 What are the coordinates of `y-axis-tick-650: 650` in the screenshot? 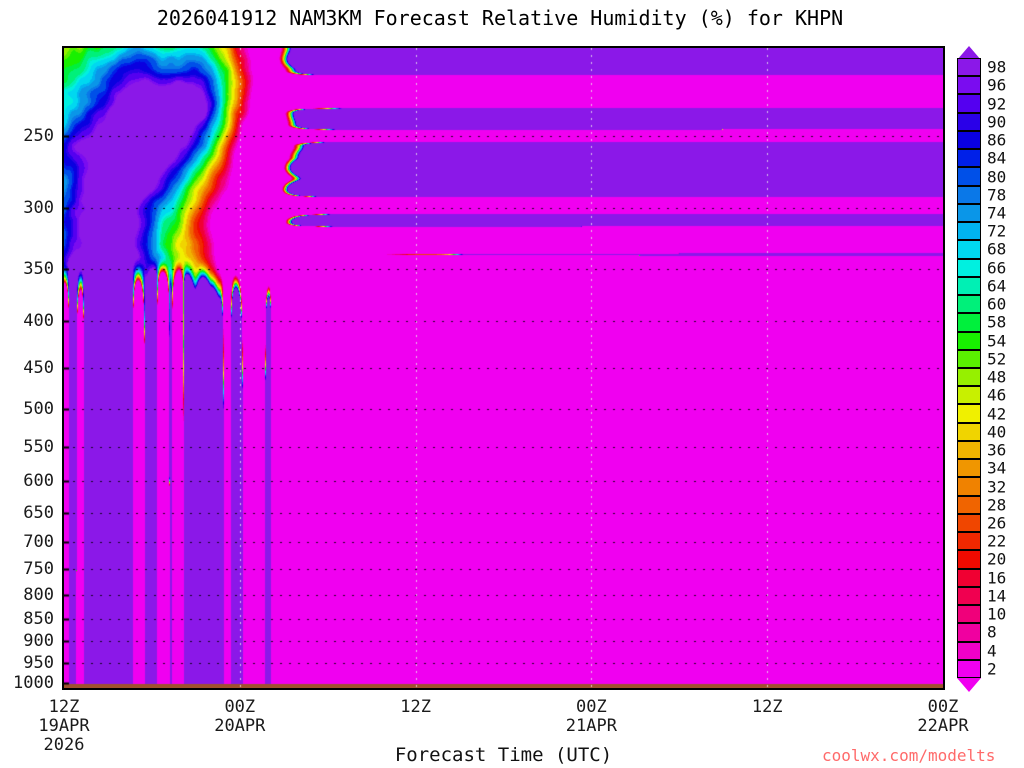 It's located at (38, 512).